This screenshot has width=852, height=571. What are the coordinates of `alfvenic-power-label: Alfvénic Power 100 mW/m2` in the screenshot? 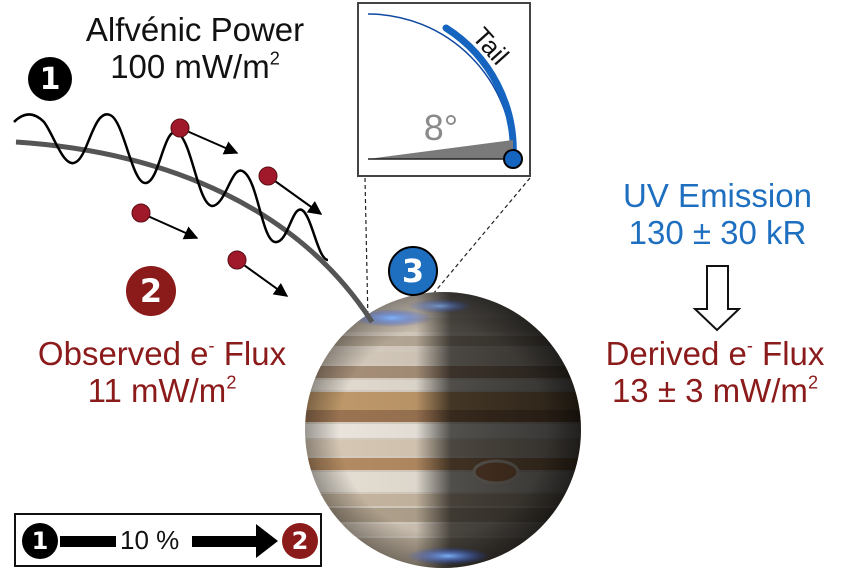 It's located at (195, 48).